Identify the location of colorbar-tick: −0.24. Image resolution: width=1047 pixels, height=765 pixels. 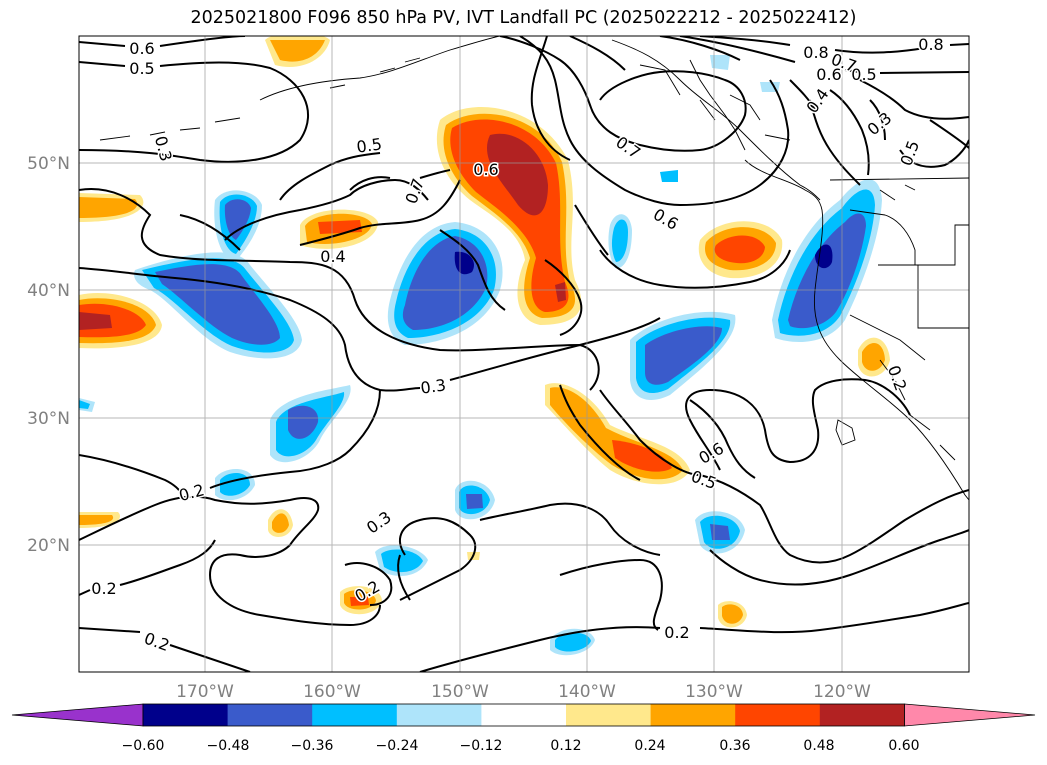
(397, 746).